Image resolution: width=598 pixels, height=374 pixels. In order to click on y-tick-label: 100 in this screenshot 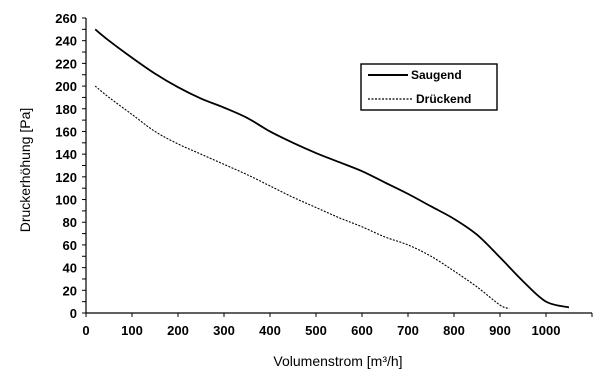, I will do `click(66, 200)`.